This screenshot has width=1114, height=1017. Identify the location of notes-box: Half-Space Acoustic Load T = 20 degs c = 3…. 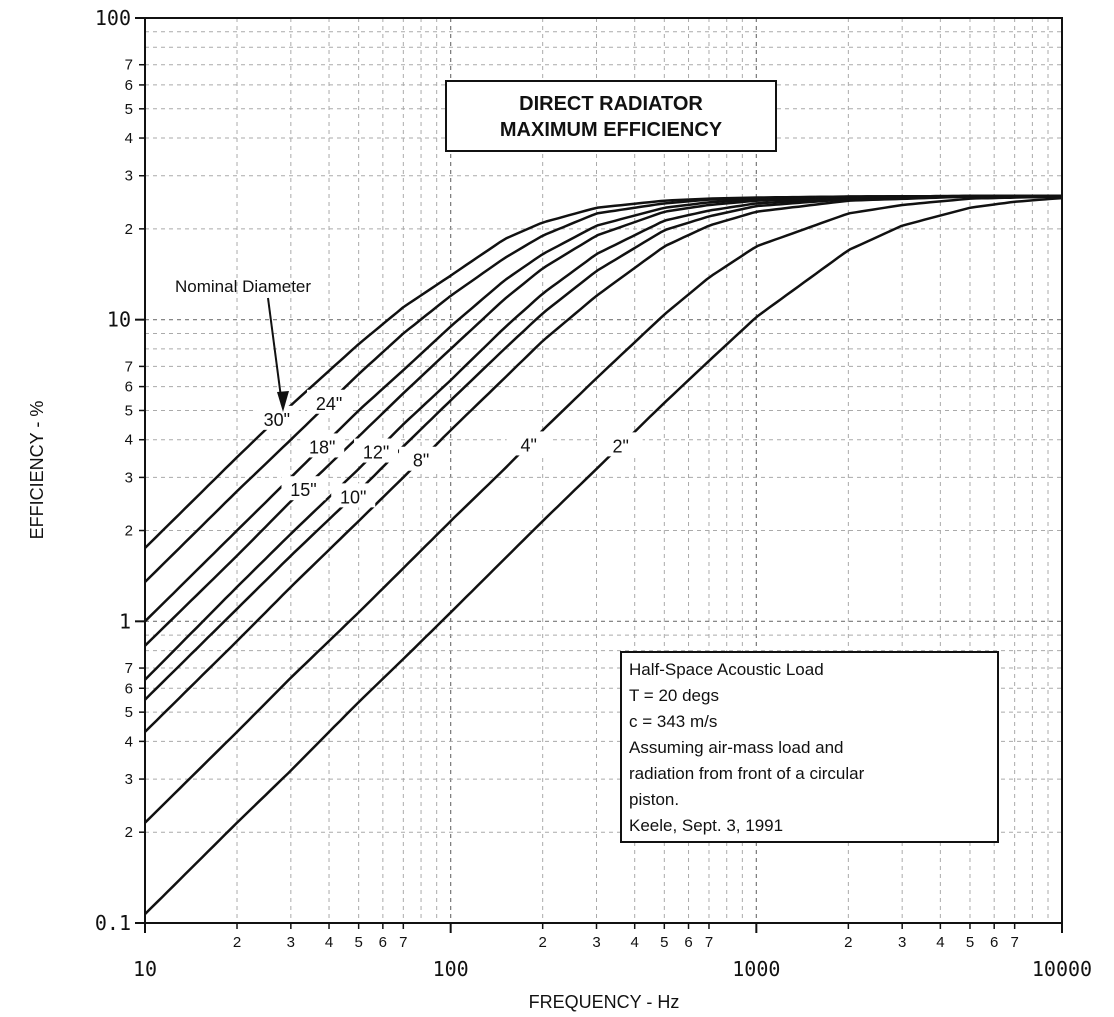
(809, 747).